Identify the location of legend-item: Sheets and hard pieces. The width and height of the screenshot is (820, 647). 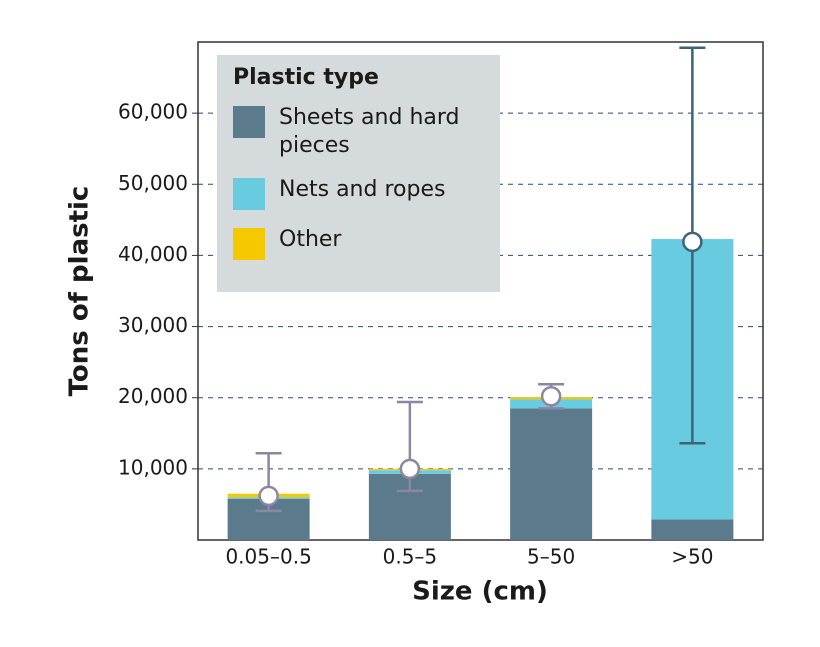
(358, 132).